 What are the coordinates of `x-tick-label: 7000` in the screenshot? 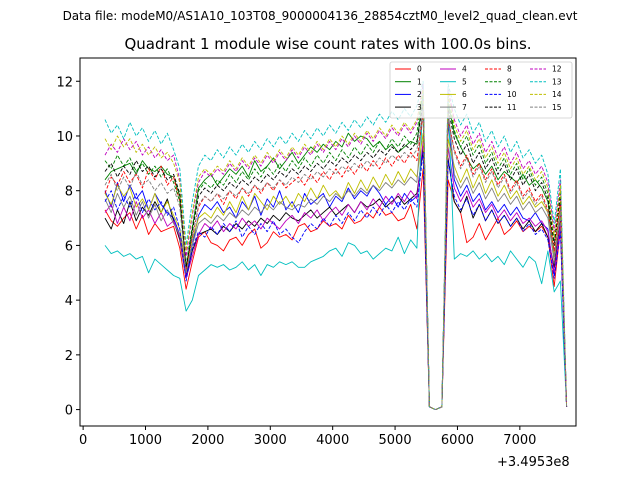 It's located at (519, 440).